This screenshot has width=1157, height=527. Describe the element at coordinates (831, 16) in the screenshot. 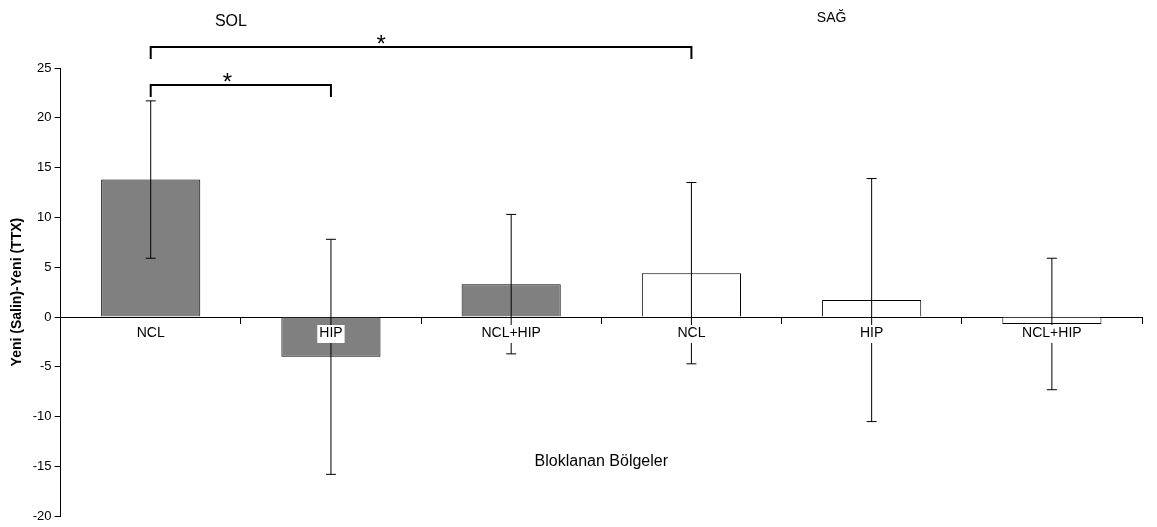

I see `text: SAĞ` at that location.